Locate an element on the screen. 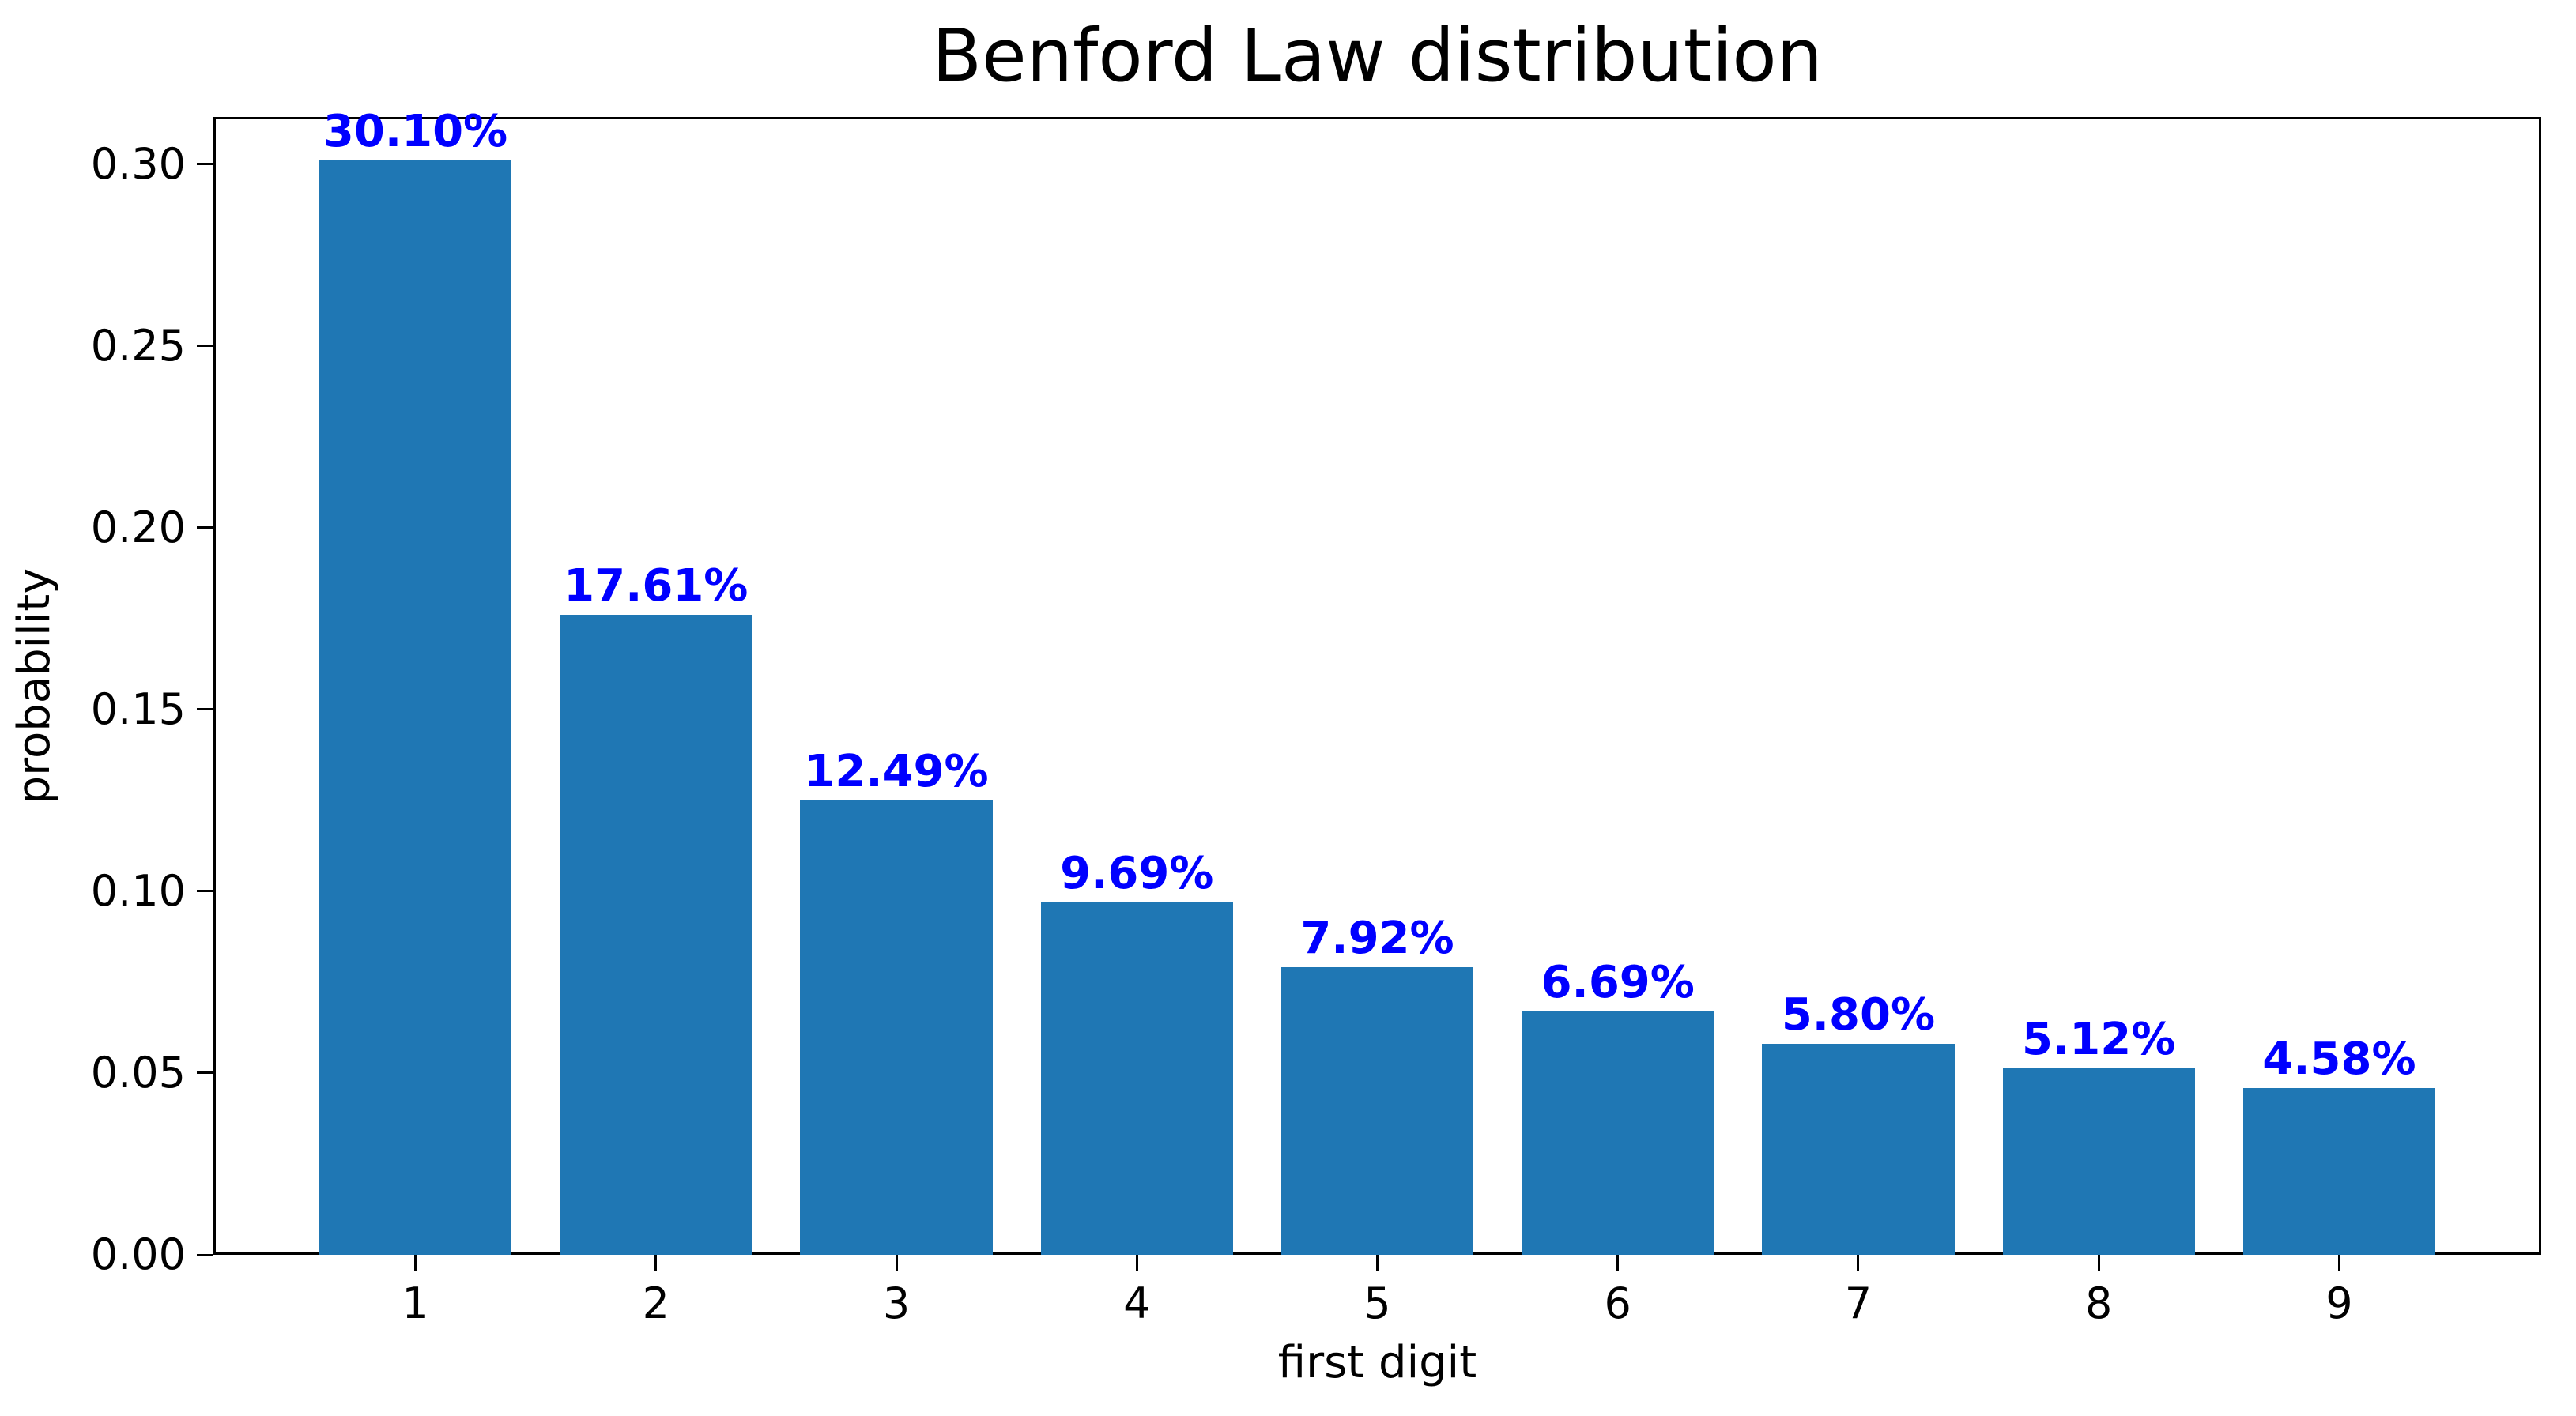  x-axis-label: first digit is located at coordinates (1377, 1362).